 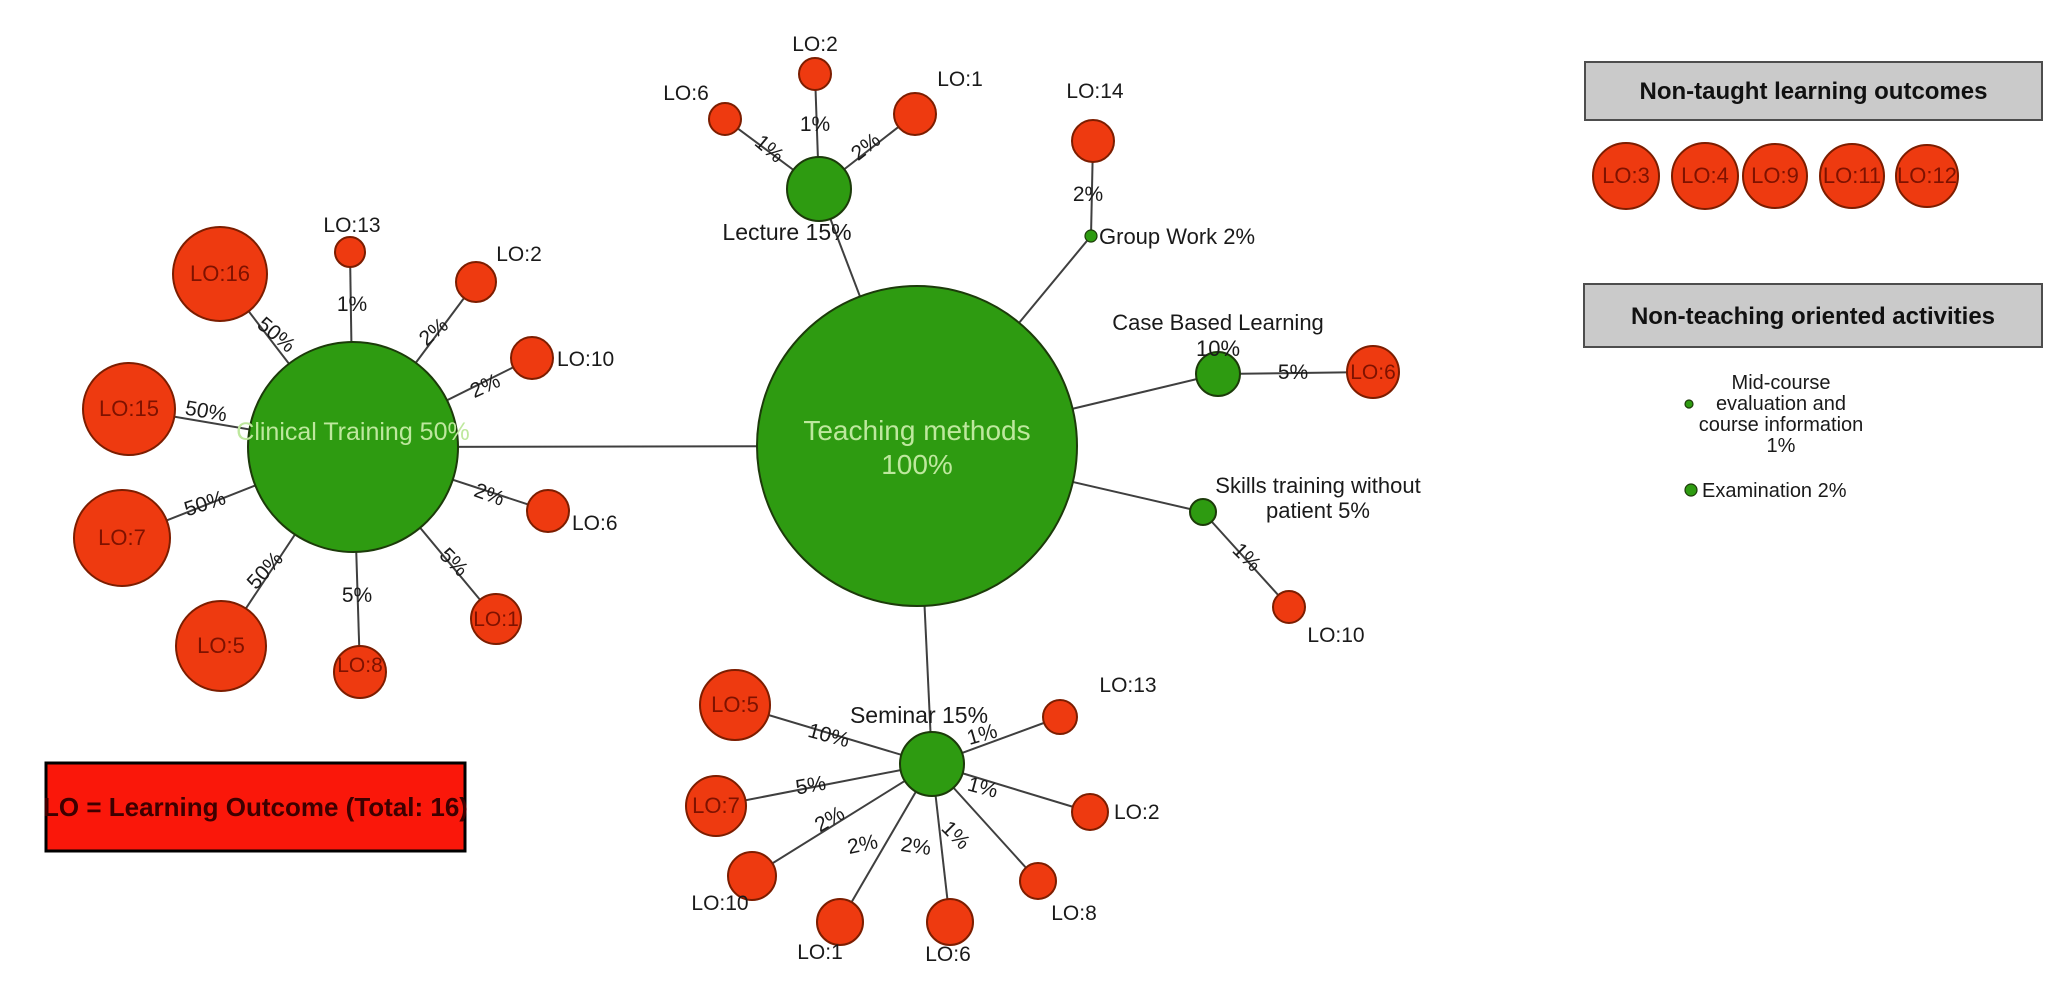 What do you see at coordinates (1689, 404) in the screenshot?
I see `node-midcourse-dot` at bounding box center [1689, 404].